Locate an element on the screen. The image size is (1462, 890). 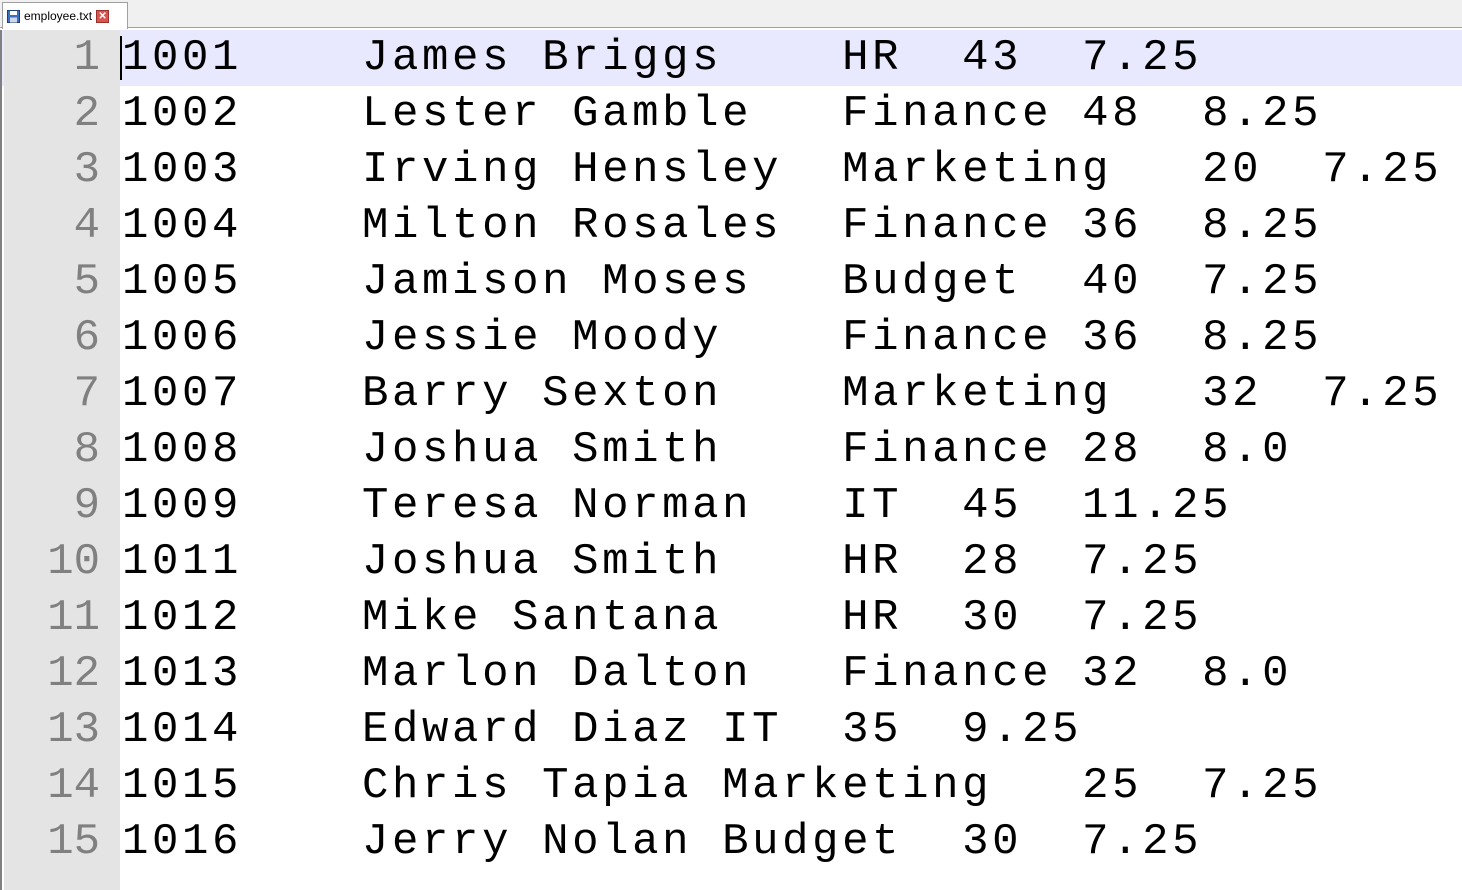
editor-line: 9 1009 Teresa Norman IT 45 11.25 is located at coordinates (732, 506).